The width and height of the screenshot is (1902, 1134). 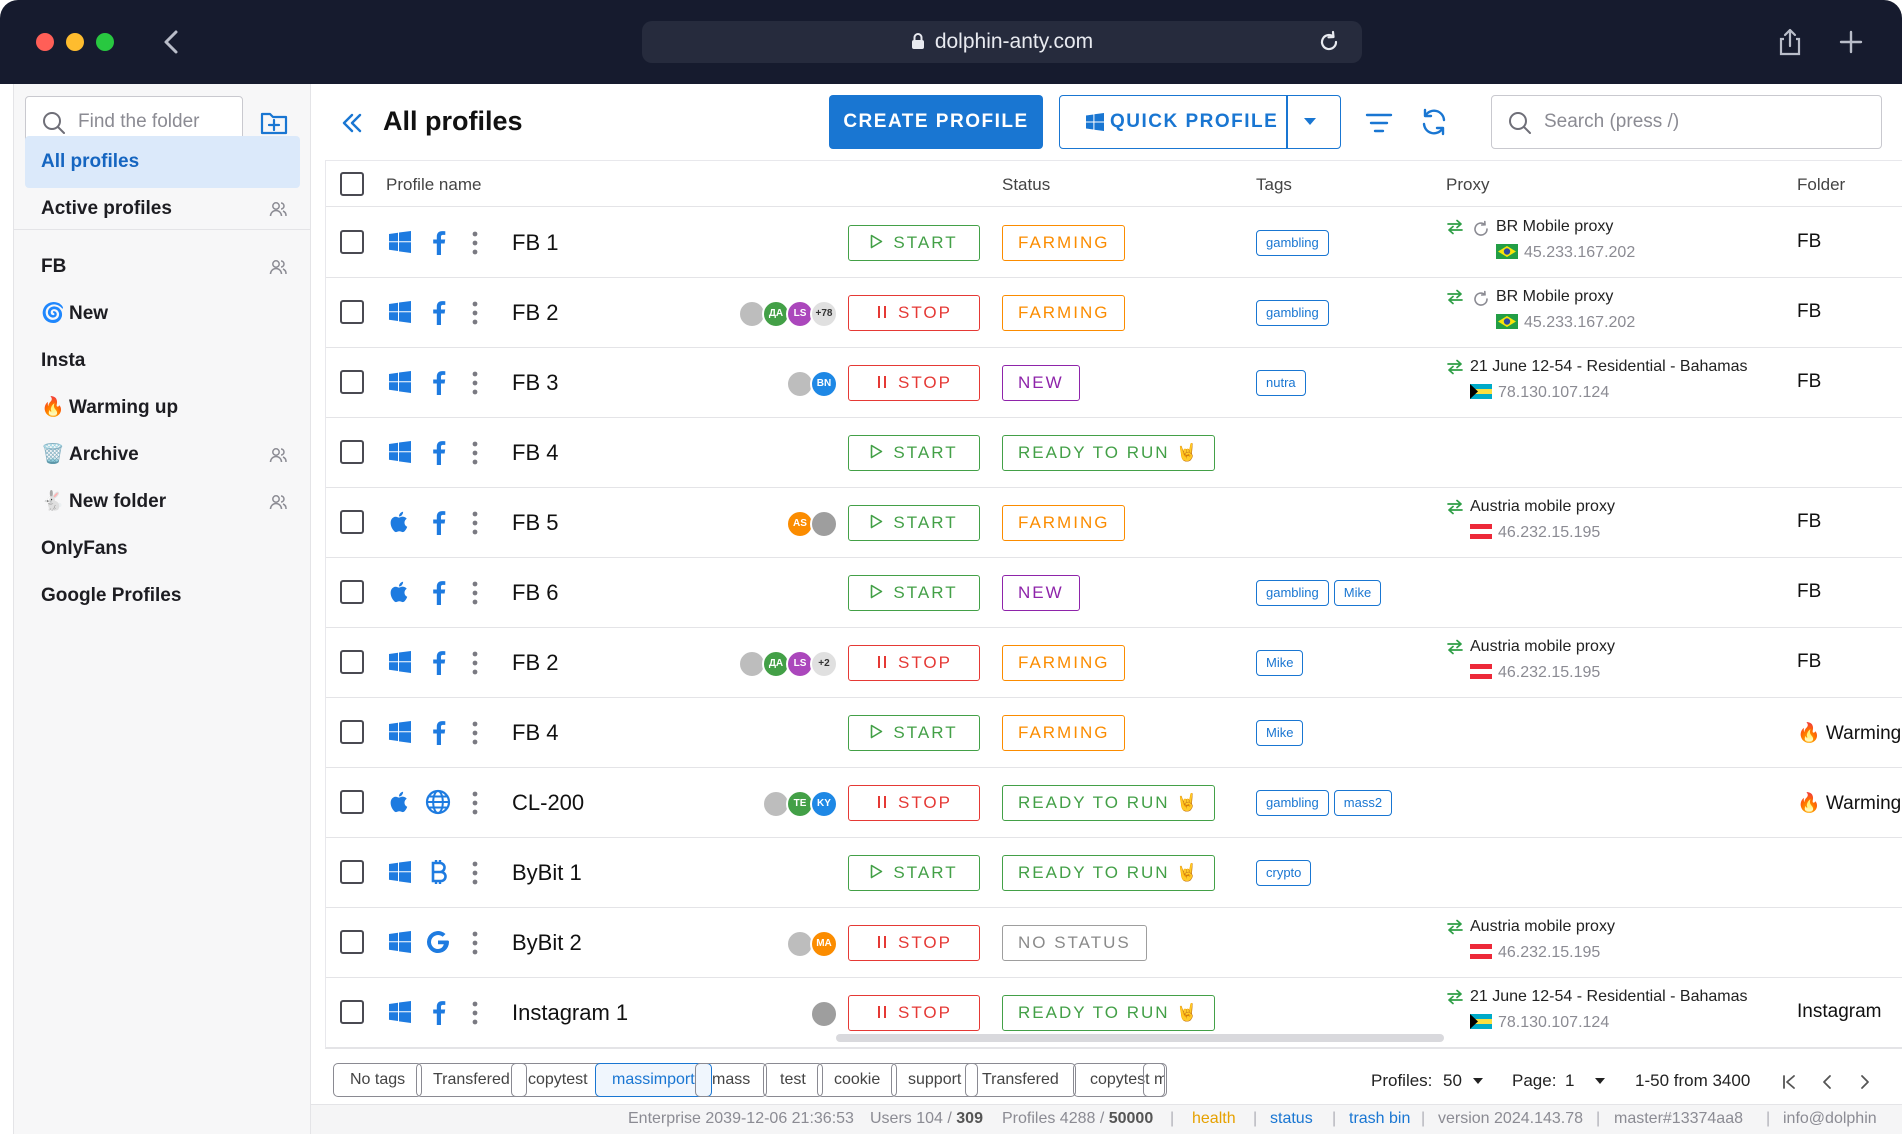 What do you see at coordinates (434, 184) in the screenshot?
I see `col-profile-name: Profile name` at bounding box center [434, 184].